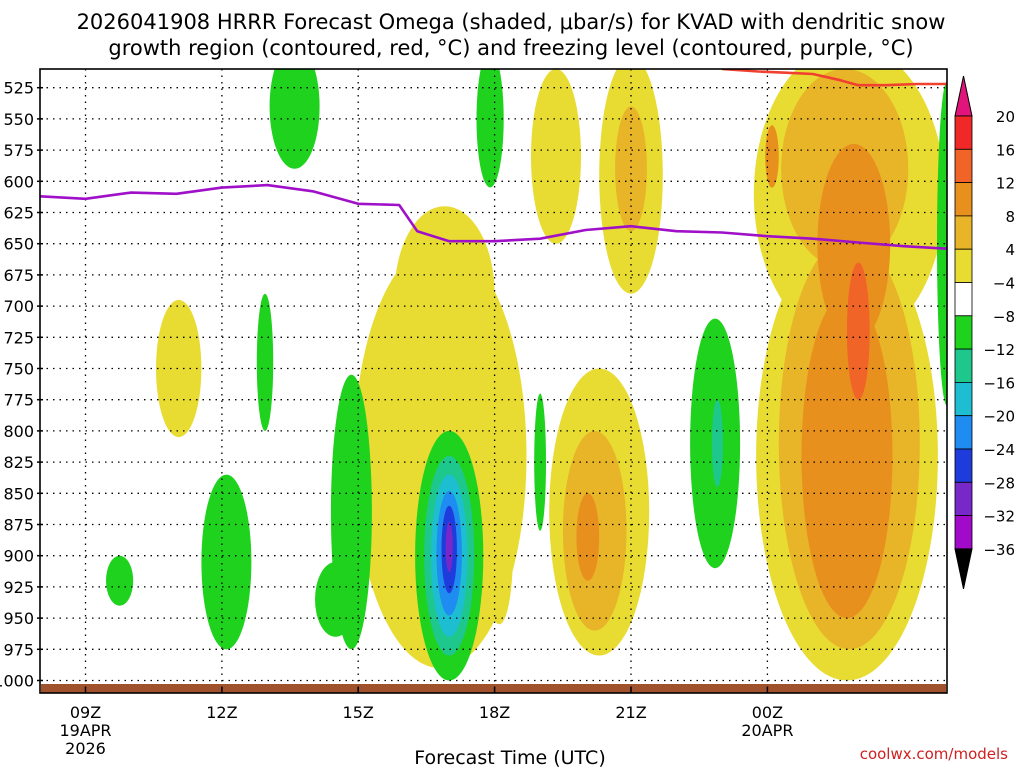 This screenshot has width=1024, height=768. Describe the element at coordinates (18, 649) in the screenshot. I see `y-tick-975: 975` at that location.